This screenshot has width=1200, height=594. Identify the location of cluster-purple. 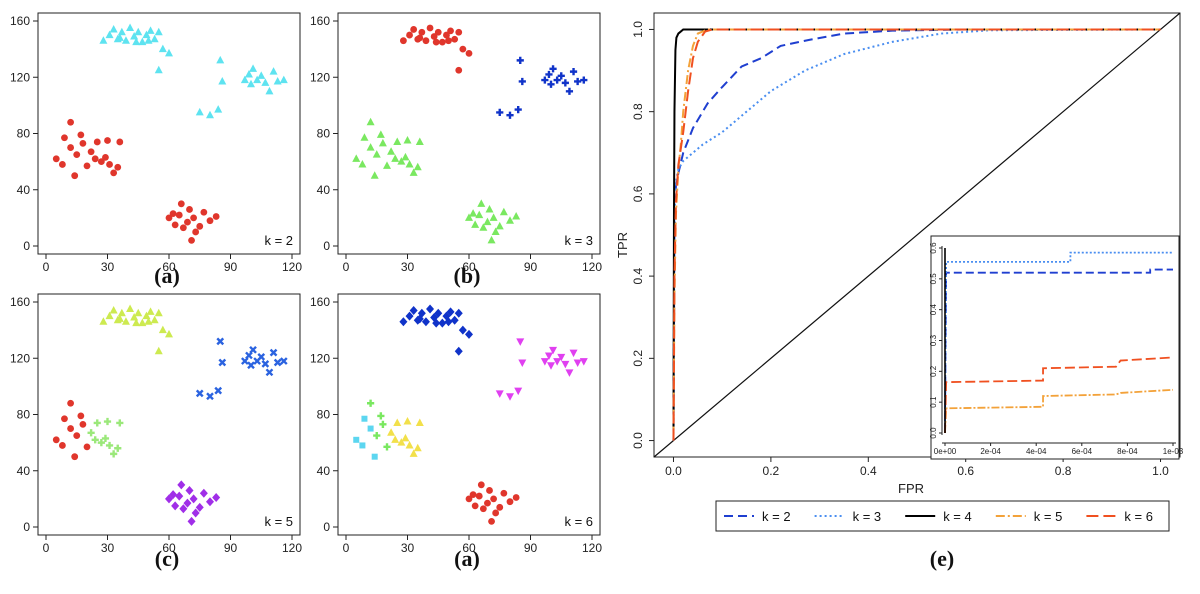
(193, 503).